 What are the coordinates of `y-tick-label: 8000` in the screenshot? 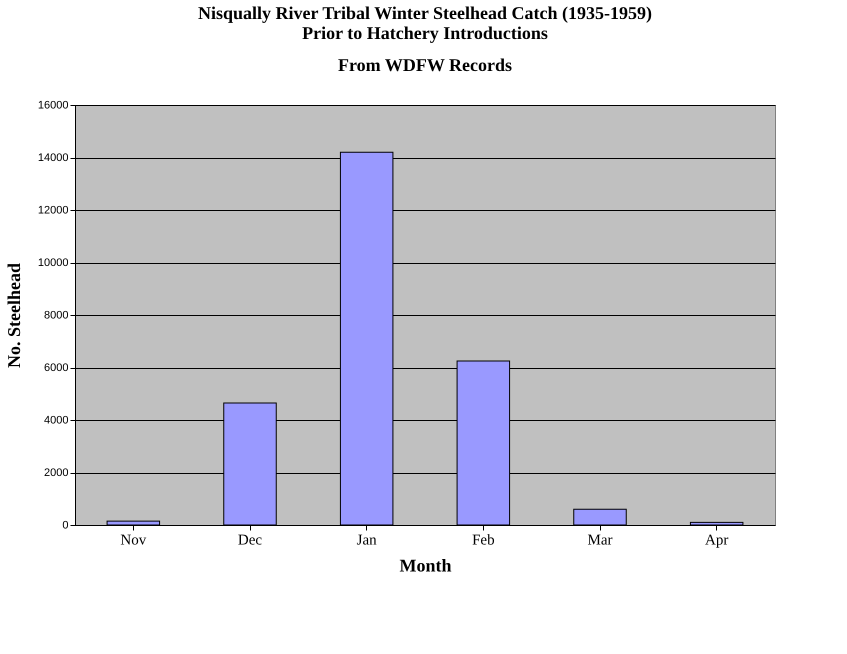 It's located at (56, 316).